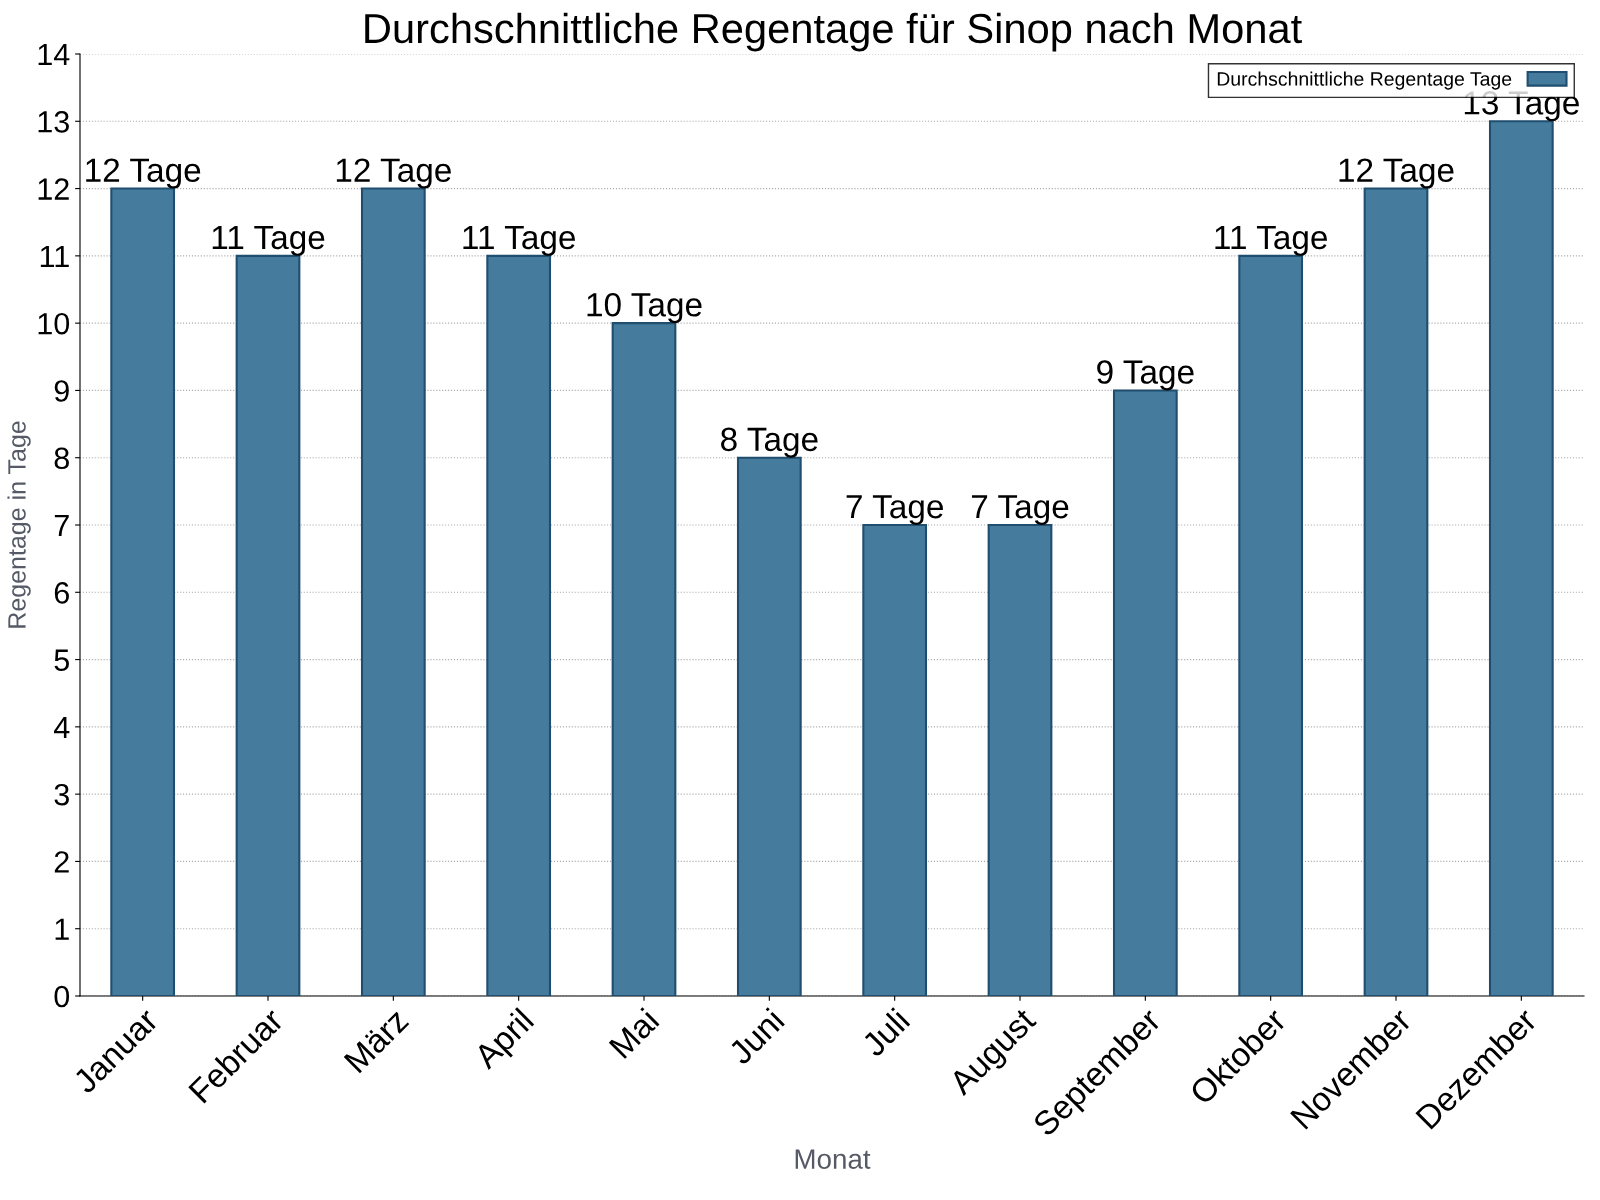  Describe the element at coordinates (61, 727) in the screenshot. I see `y-tick-label: 4` at that location.